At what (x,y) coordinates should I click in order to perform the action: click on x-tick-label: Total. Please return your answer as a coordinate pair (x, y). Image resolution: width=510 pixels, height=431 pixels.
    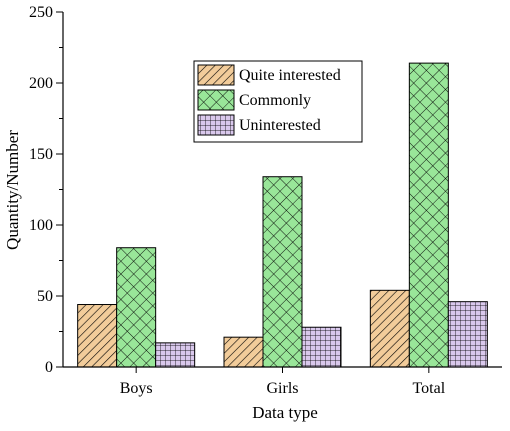
    Looking at the image, I should click on (429, 388).